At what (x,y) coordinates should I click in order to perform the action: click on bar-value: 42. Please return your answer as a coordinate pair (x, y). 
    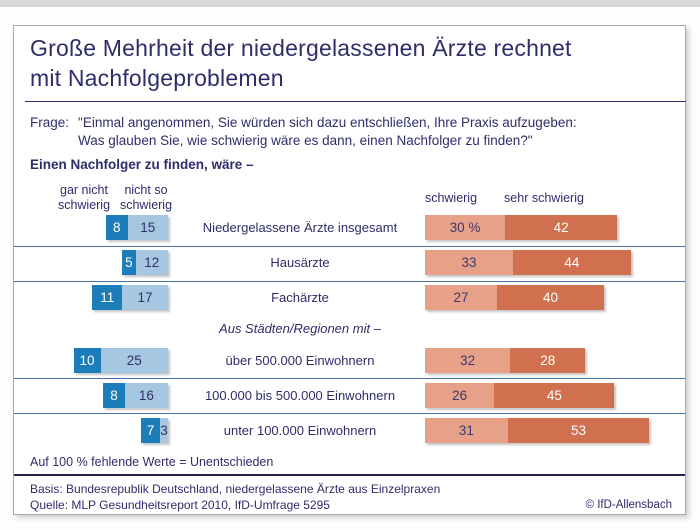
    Looking at the image, I should click on (561, 227).